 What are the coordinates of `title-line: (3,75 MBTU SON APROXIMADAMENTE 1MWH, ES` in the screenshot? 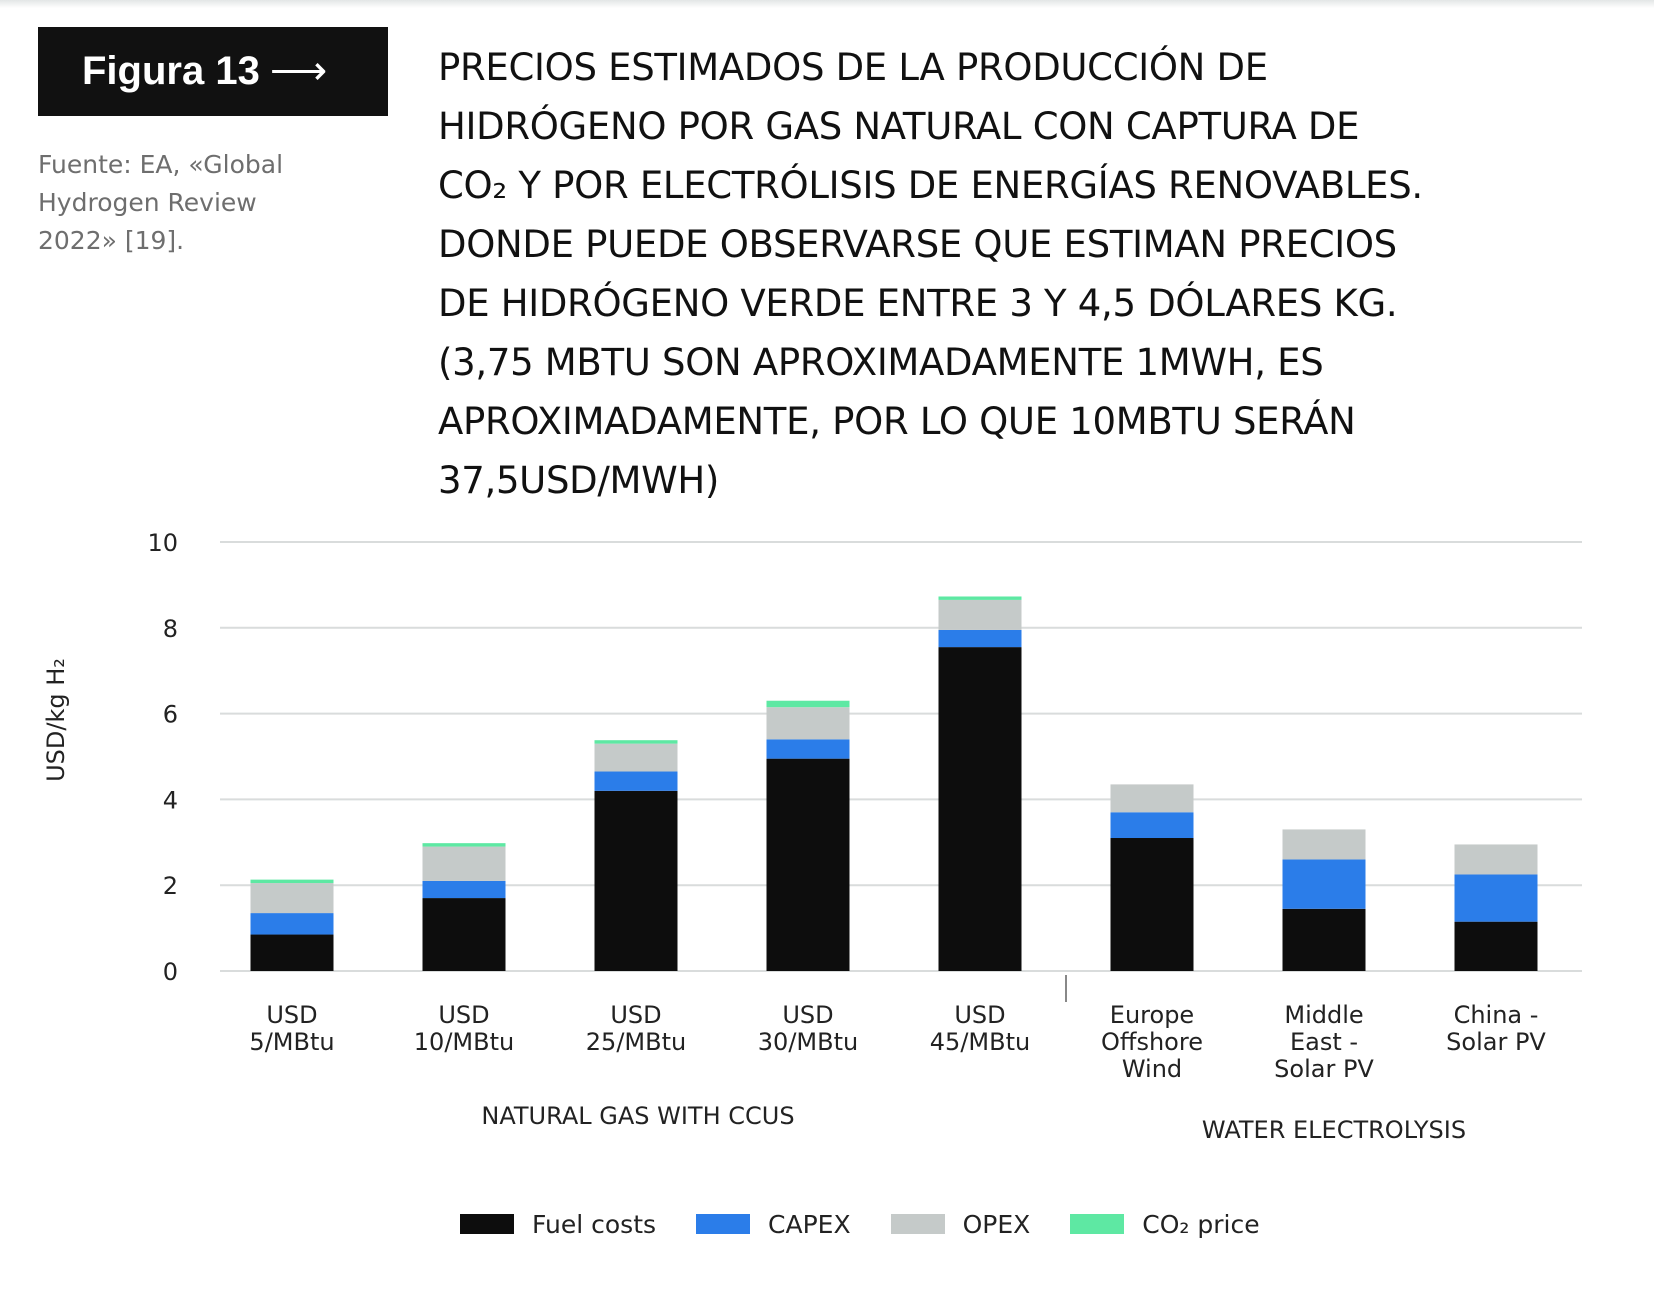 It's located at (881, 362).